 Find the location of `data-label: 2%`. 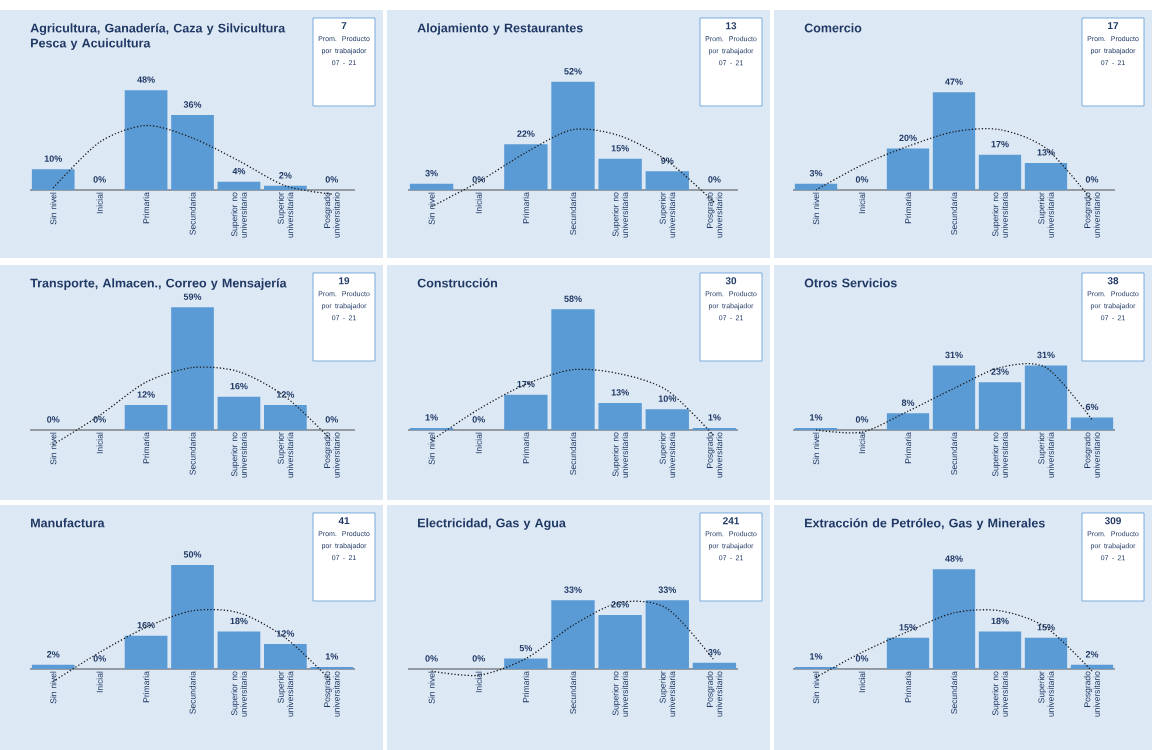

data-label: 2% is located at coordinates (53, 654).